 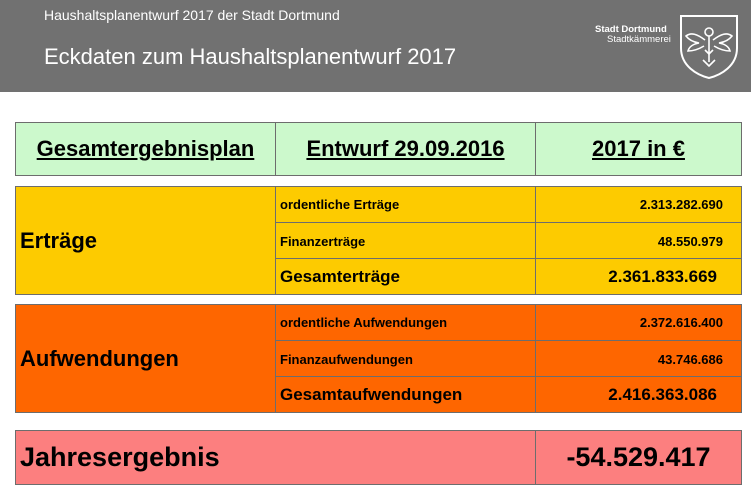 I want to click on jahresergebnis-section: Jahresergebnis -54.529.417, so click(x=378, y=457).